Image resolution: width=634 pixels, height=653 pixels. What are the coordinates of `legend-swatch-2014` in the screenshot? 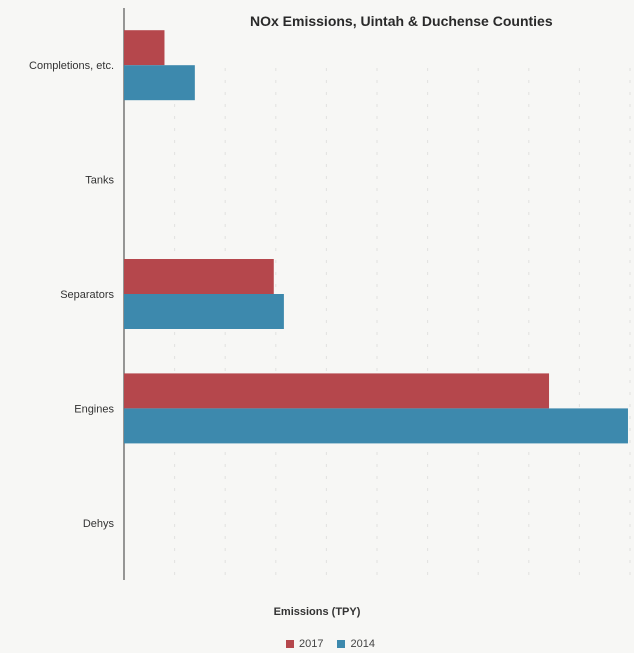 It's located at (341, 644).